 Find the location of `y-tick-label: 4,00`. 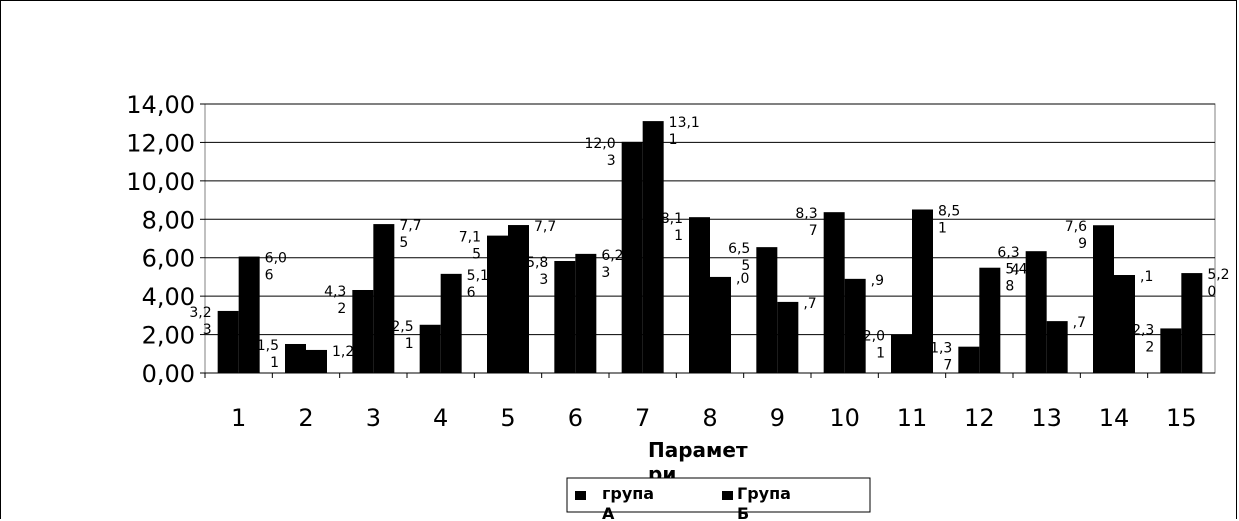

y-tick-label: 4,00 is located at coordinates (168, 297).